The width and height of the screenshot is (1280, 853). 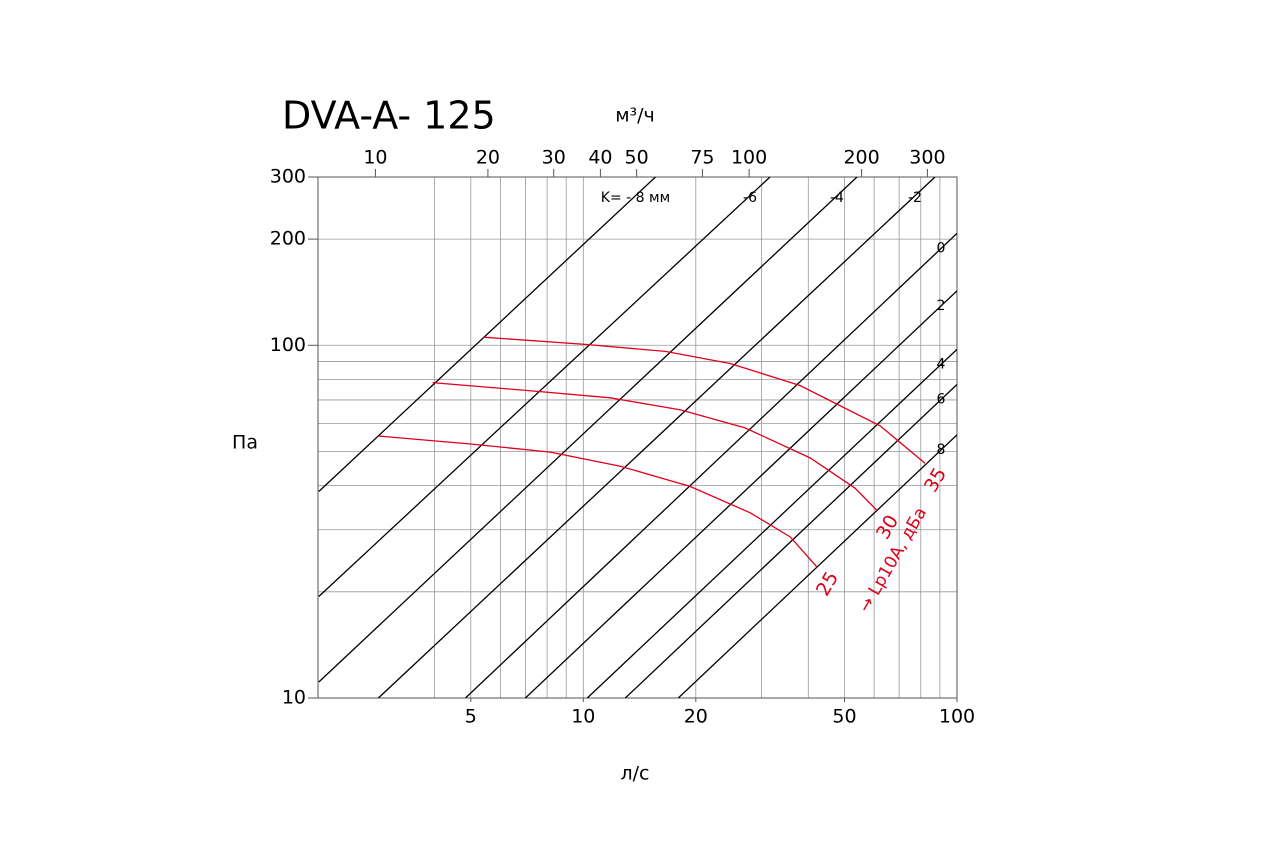 I want to click on x-tick-label: 10, so click(x=583, y=717).